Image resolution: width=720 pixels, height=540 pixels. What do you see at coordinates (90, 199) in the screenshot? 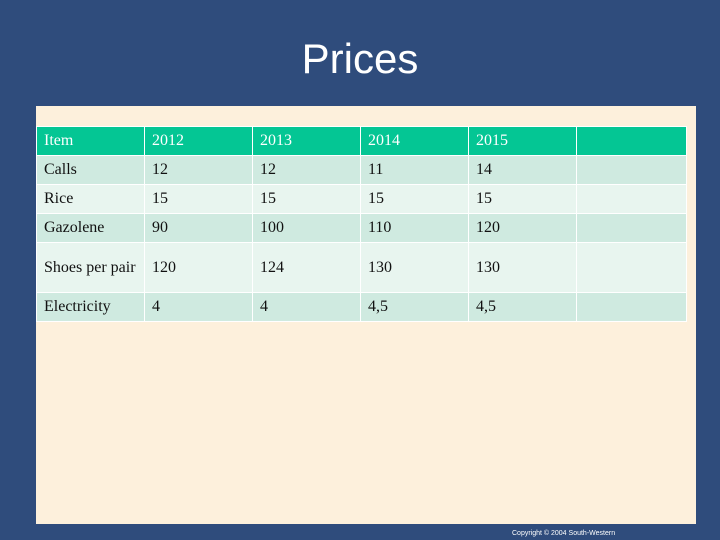
I see `table-cell: Rice` at bounding box center [90, 199].